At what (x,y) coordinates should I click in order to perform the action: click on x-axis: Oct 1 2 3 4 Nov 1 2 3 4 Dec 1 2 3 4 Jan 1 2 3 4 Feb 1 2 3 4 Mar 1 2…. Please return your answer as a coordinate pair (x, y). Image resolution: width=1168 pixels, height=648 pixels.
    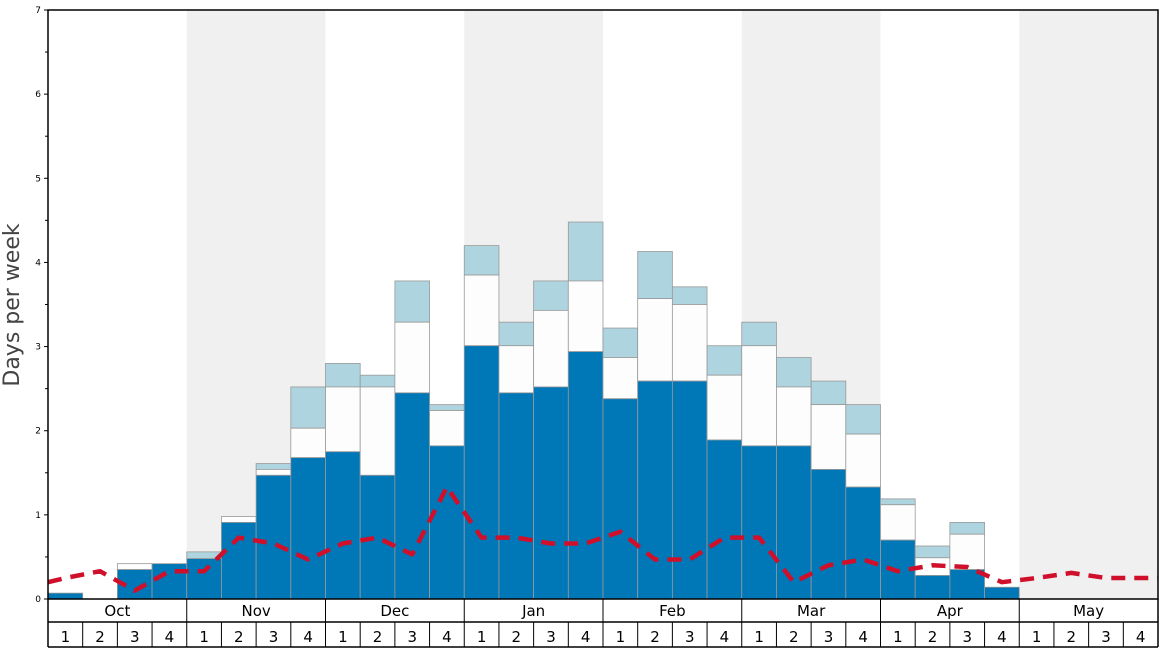
    Looking at the image, I should click on (603, 623).